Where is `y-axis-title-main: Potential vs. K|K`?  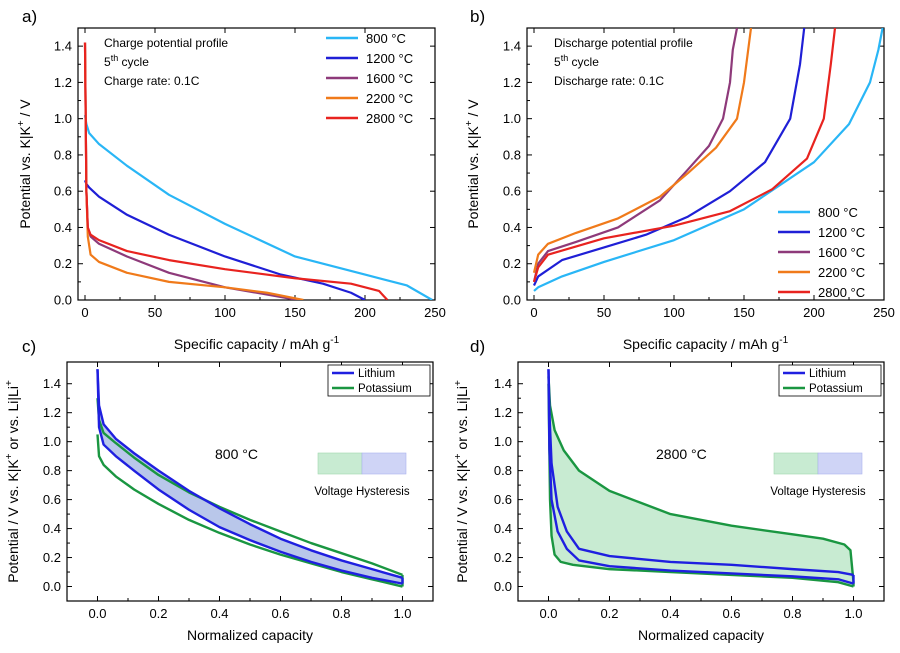
y-axis-title-main: Potential vs. K|K is located at coordinates (473, 177).